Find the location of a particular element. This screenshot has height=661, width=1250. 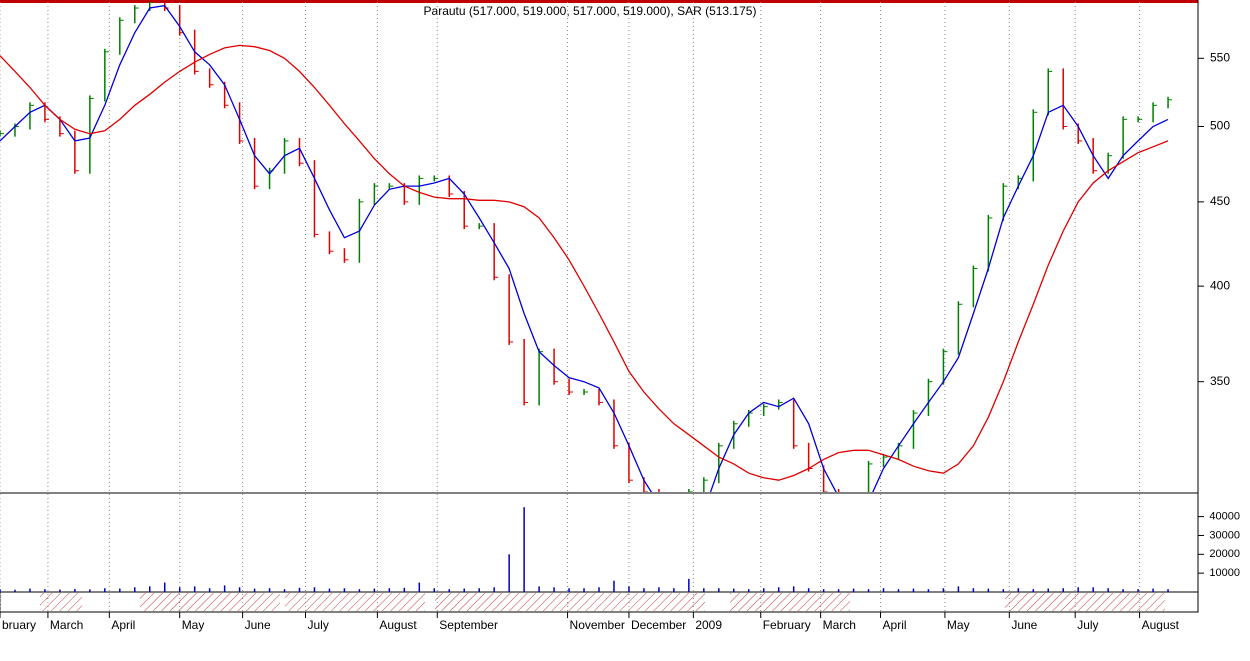

x-tick-label: August is located at coordinates (1161, 625).